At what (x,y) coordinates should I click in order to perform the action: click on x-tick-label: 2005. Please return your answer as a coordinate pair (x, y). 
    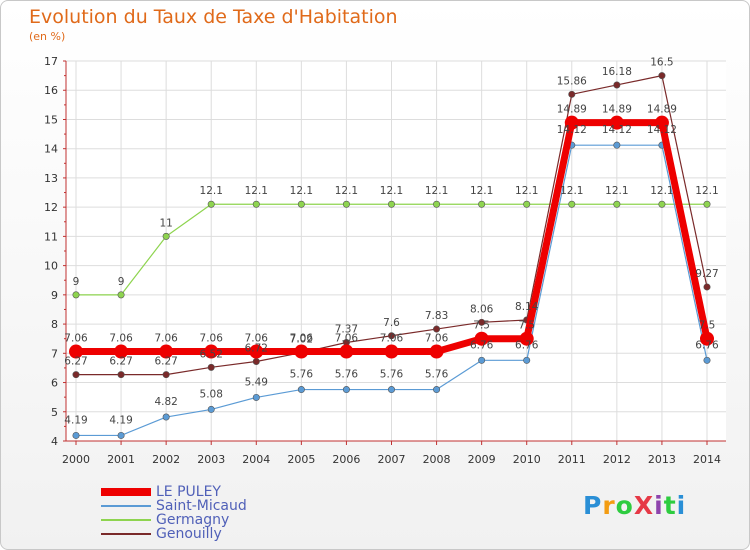
    Looking at the image, I should click on (301, 459).